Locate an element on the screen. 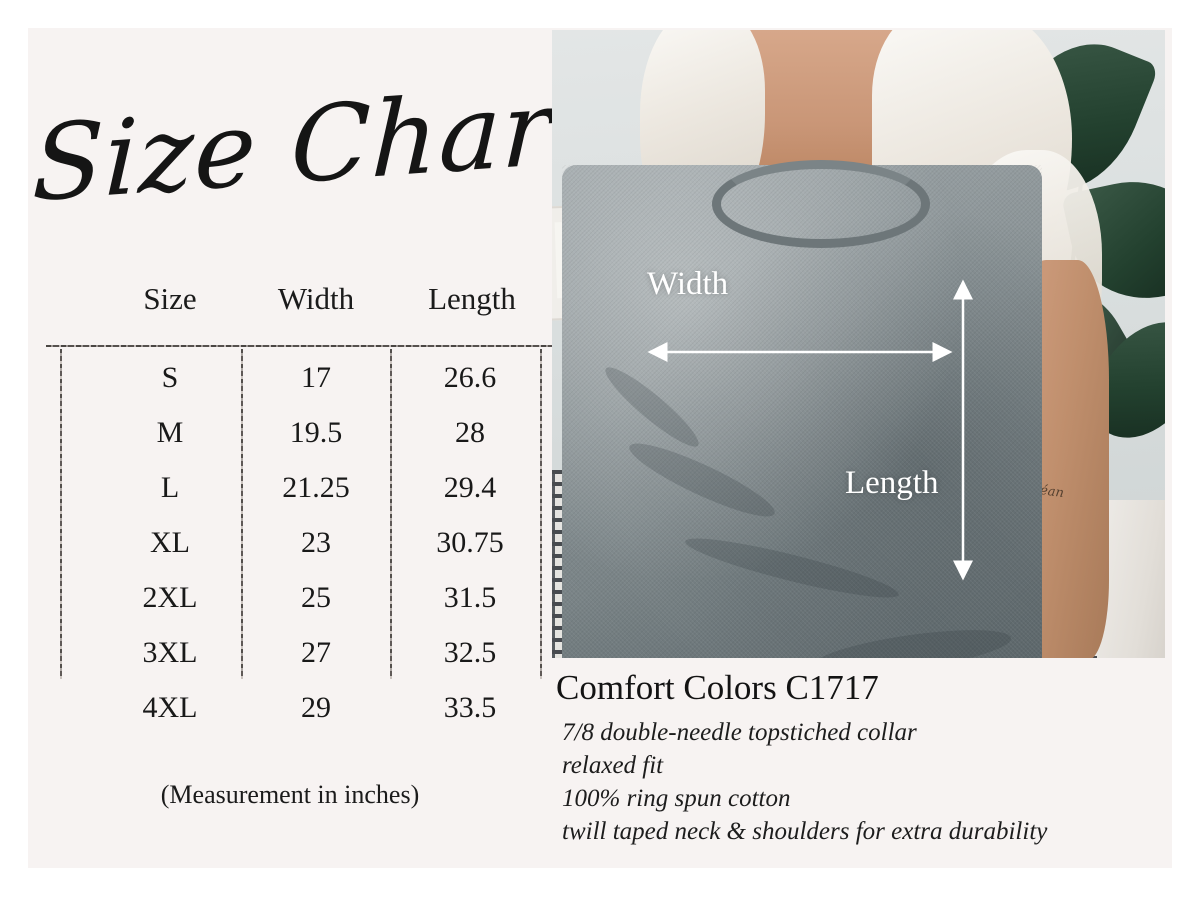 This screenshot has height=897, width=1200. table-row: 3XL 27 32.5 is located at coordinates (290, 653).